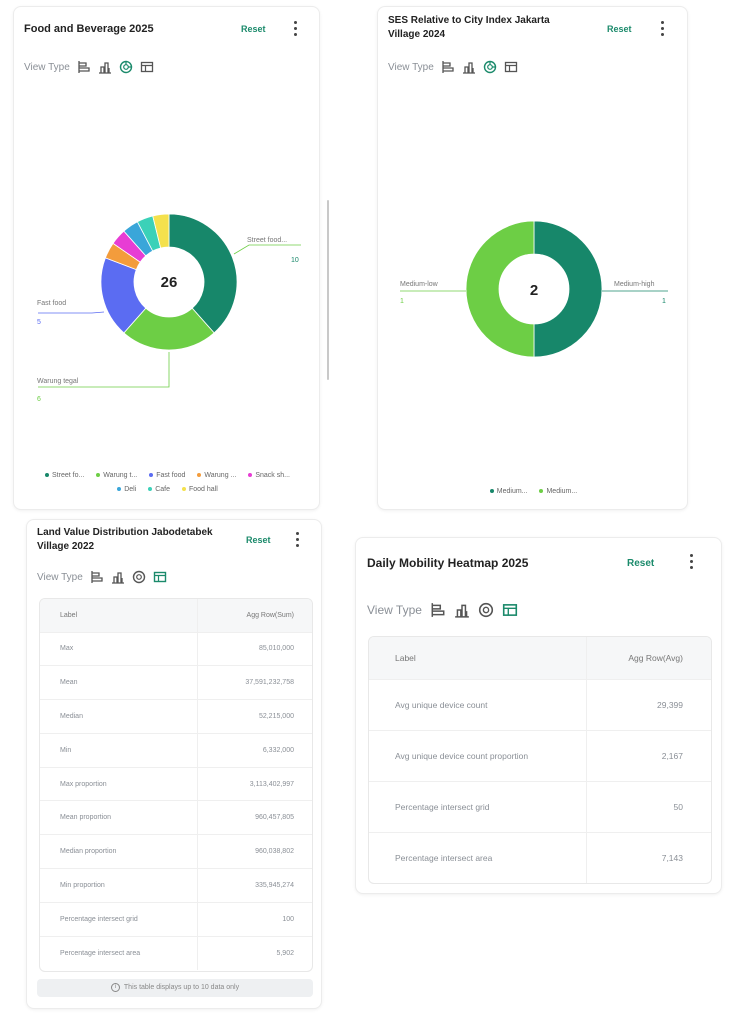  I want to click on table-row: Mean proportion 960,457,805, so click(176, 817).